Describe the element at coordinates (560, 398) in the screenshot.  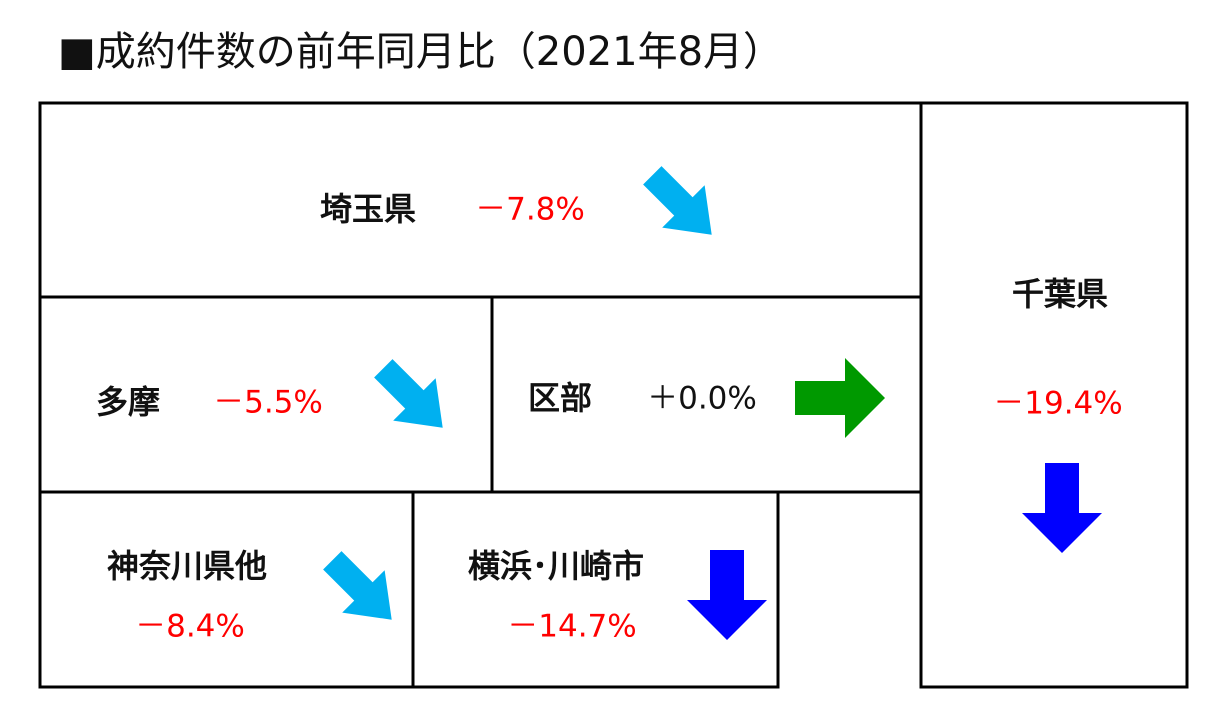
I see `region-name: 区部` at that location.